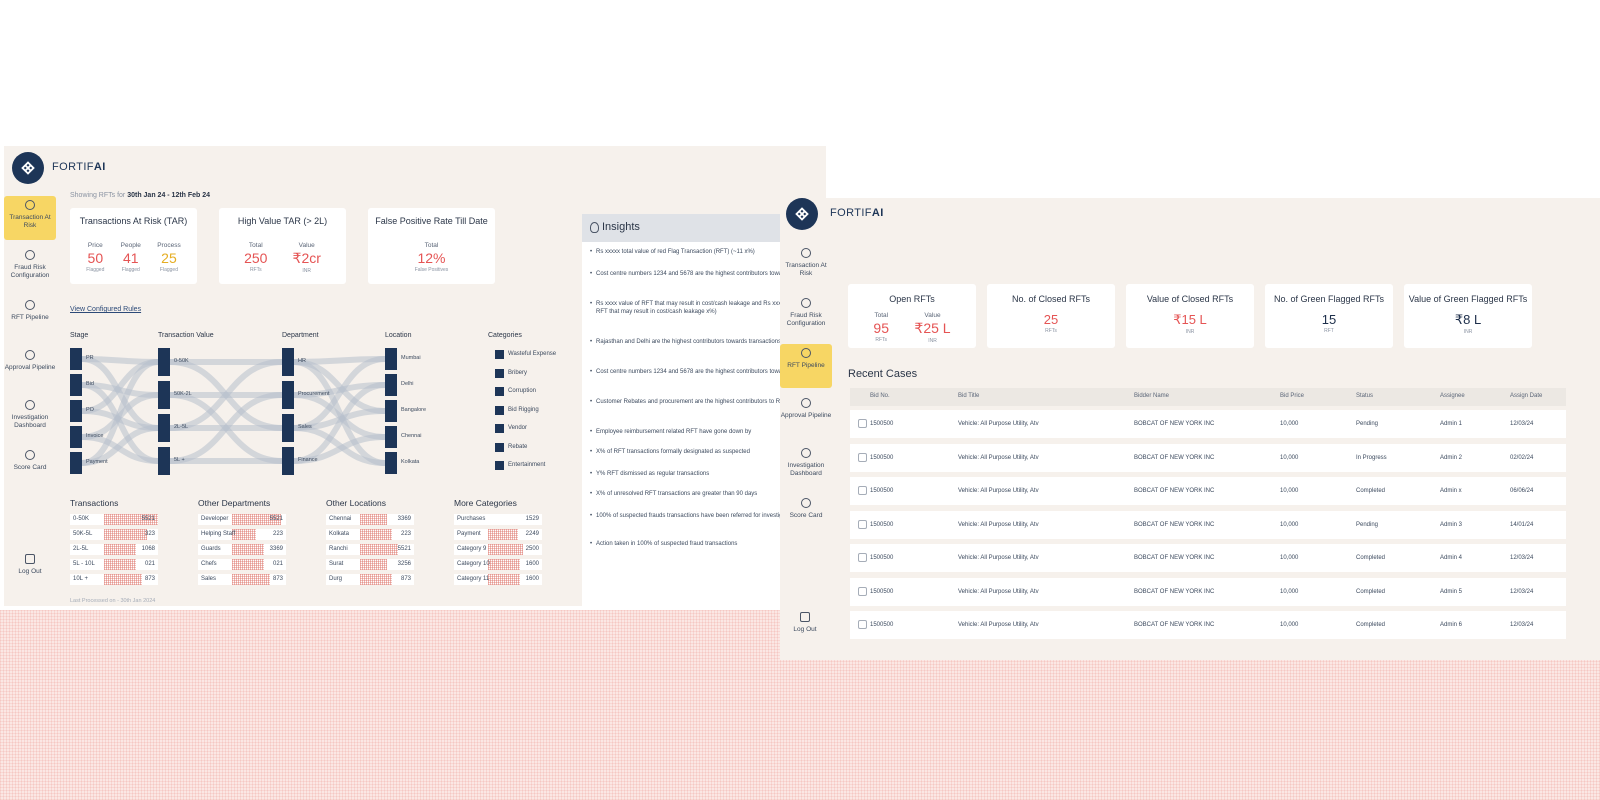  Describe the element at coordinates (76, 385) in the screenshot. I see `flow-node-bid` at that location.